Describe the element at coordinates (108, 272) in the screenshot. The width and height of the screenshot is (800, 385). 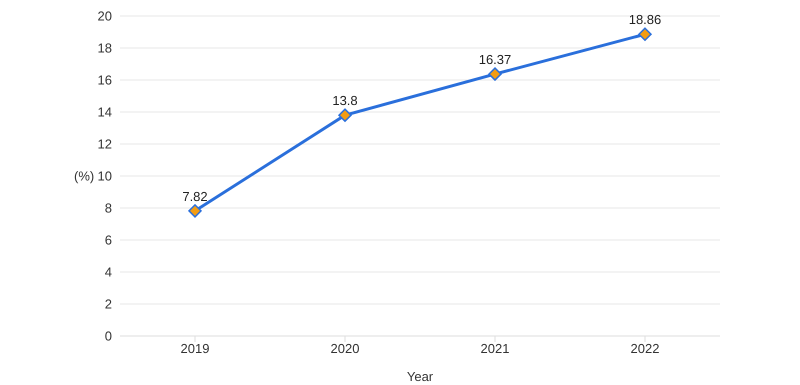
I see `y-tick-label: 4` at that location.